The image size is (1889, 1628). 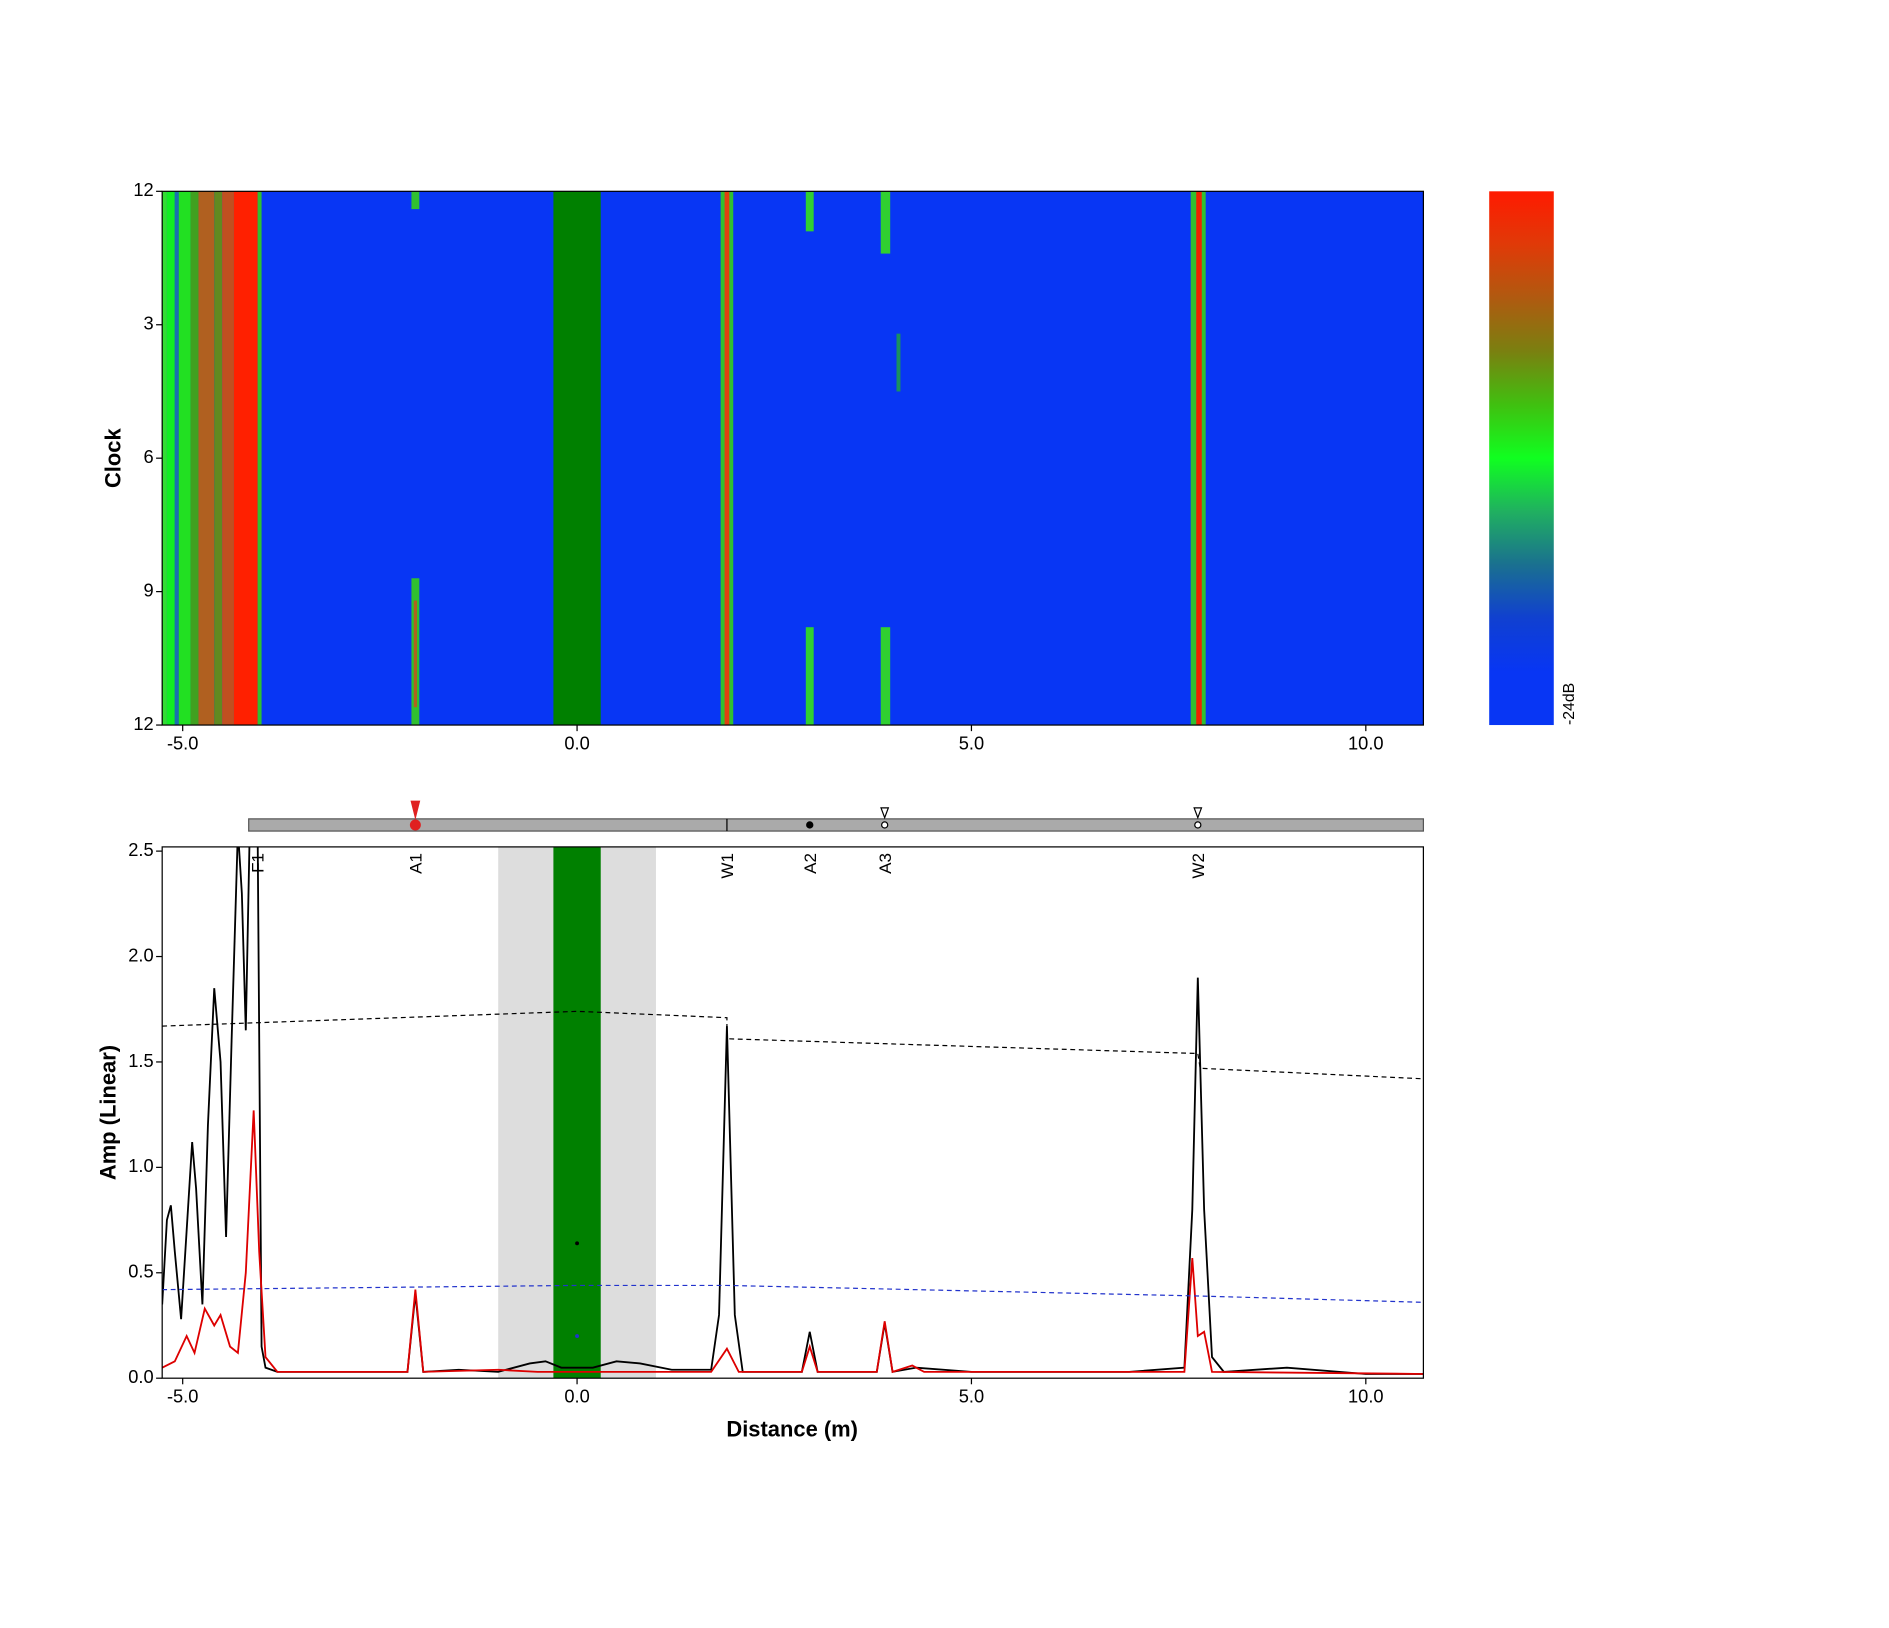 What do you see at coordinates (140, 1376) in the screenshot?
I see `y-tick-label: 0.0` at bounding box center [140, 1376].